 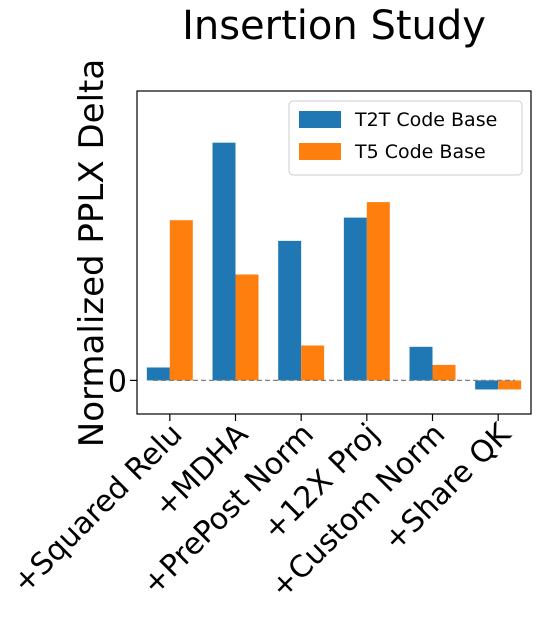 What do you see at coordinates (92, 253) in the screenshot?
I see `y-axis-label: Normalized PPLX Delta` at bounding box center [92, 253].